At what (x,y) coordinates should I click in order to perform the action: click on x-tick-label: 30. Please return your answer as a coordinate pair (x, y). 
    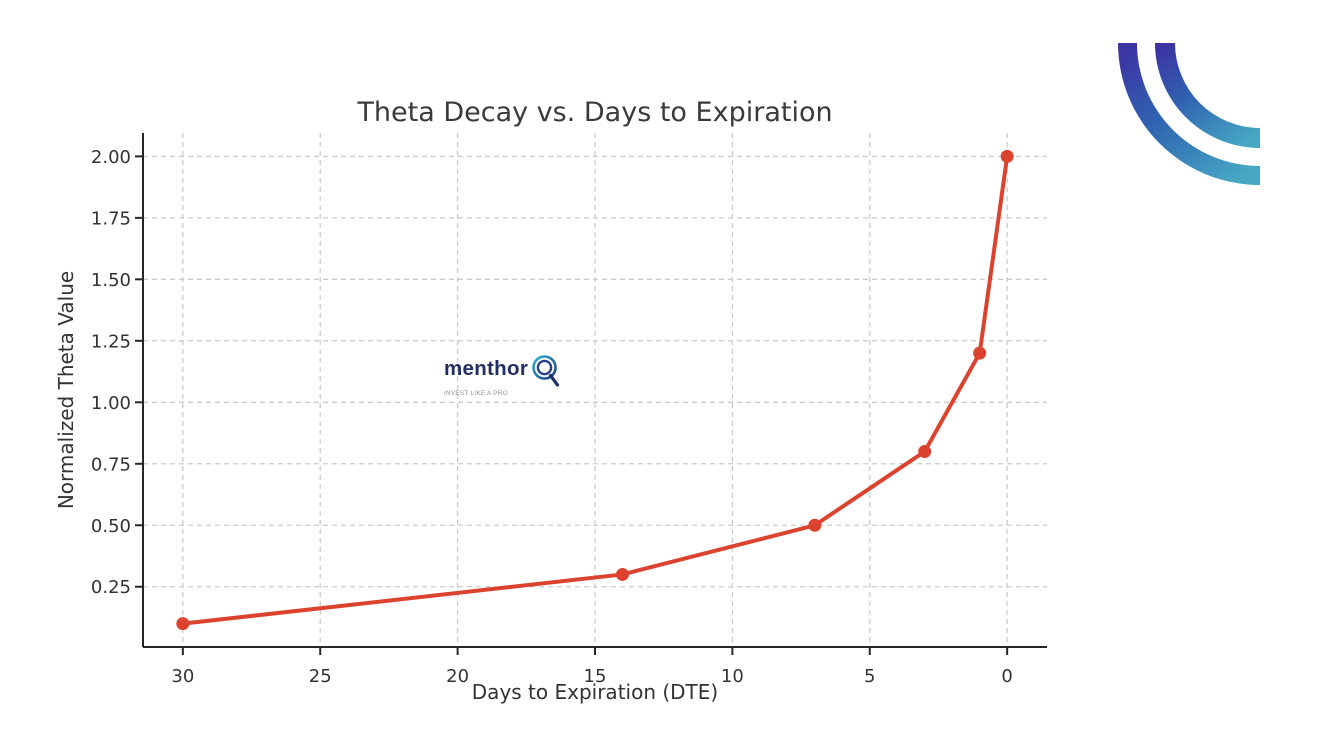
    Looking at the image, I should click on (182, 676).